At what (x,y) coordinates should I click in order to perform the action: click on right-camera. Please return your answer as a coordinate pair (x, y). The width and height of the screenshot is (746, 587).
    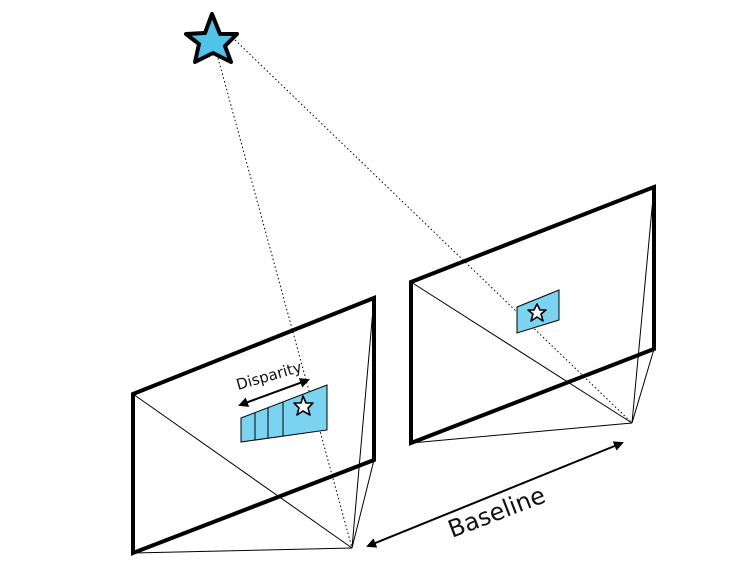
    Looking at the image, I should click on (532, 315).